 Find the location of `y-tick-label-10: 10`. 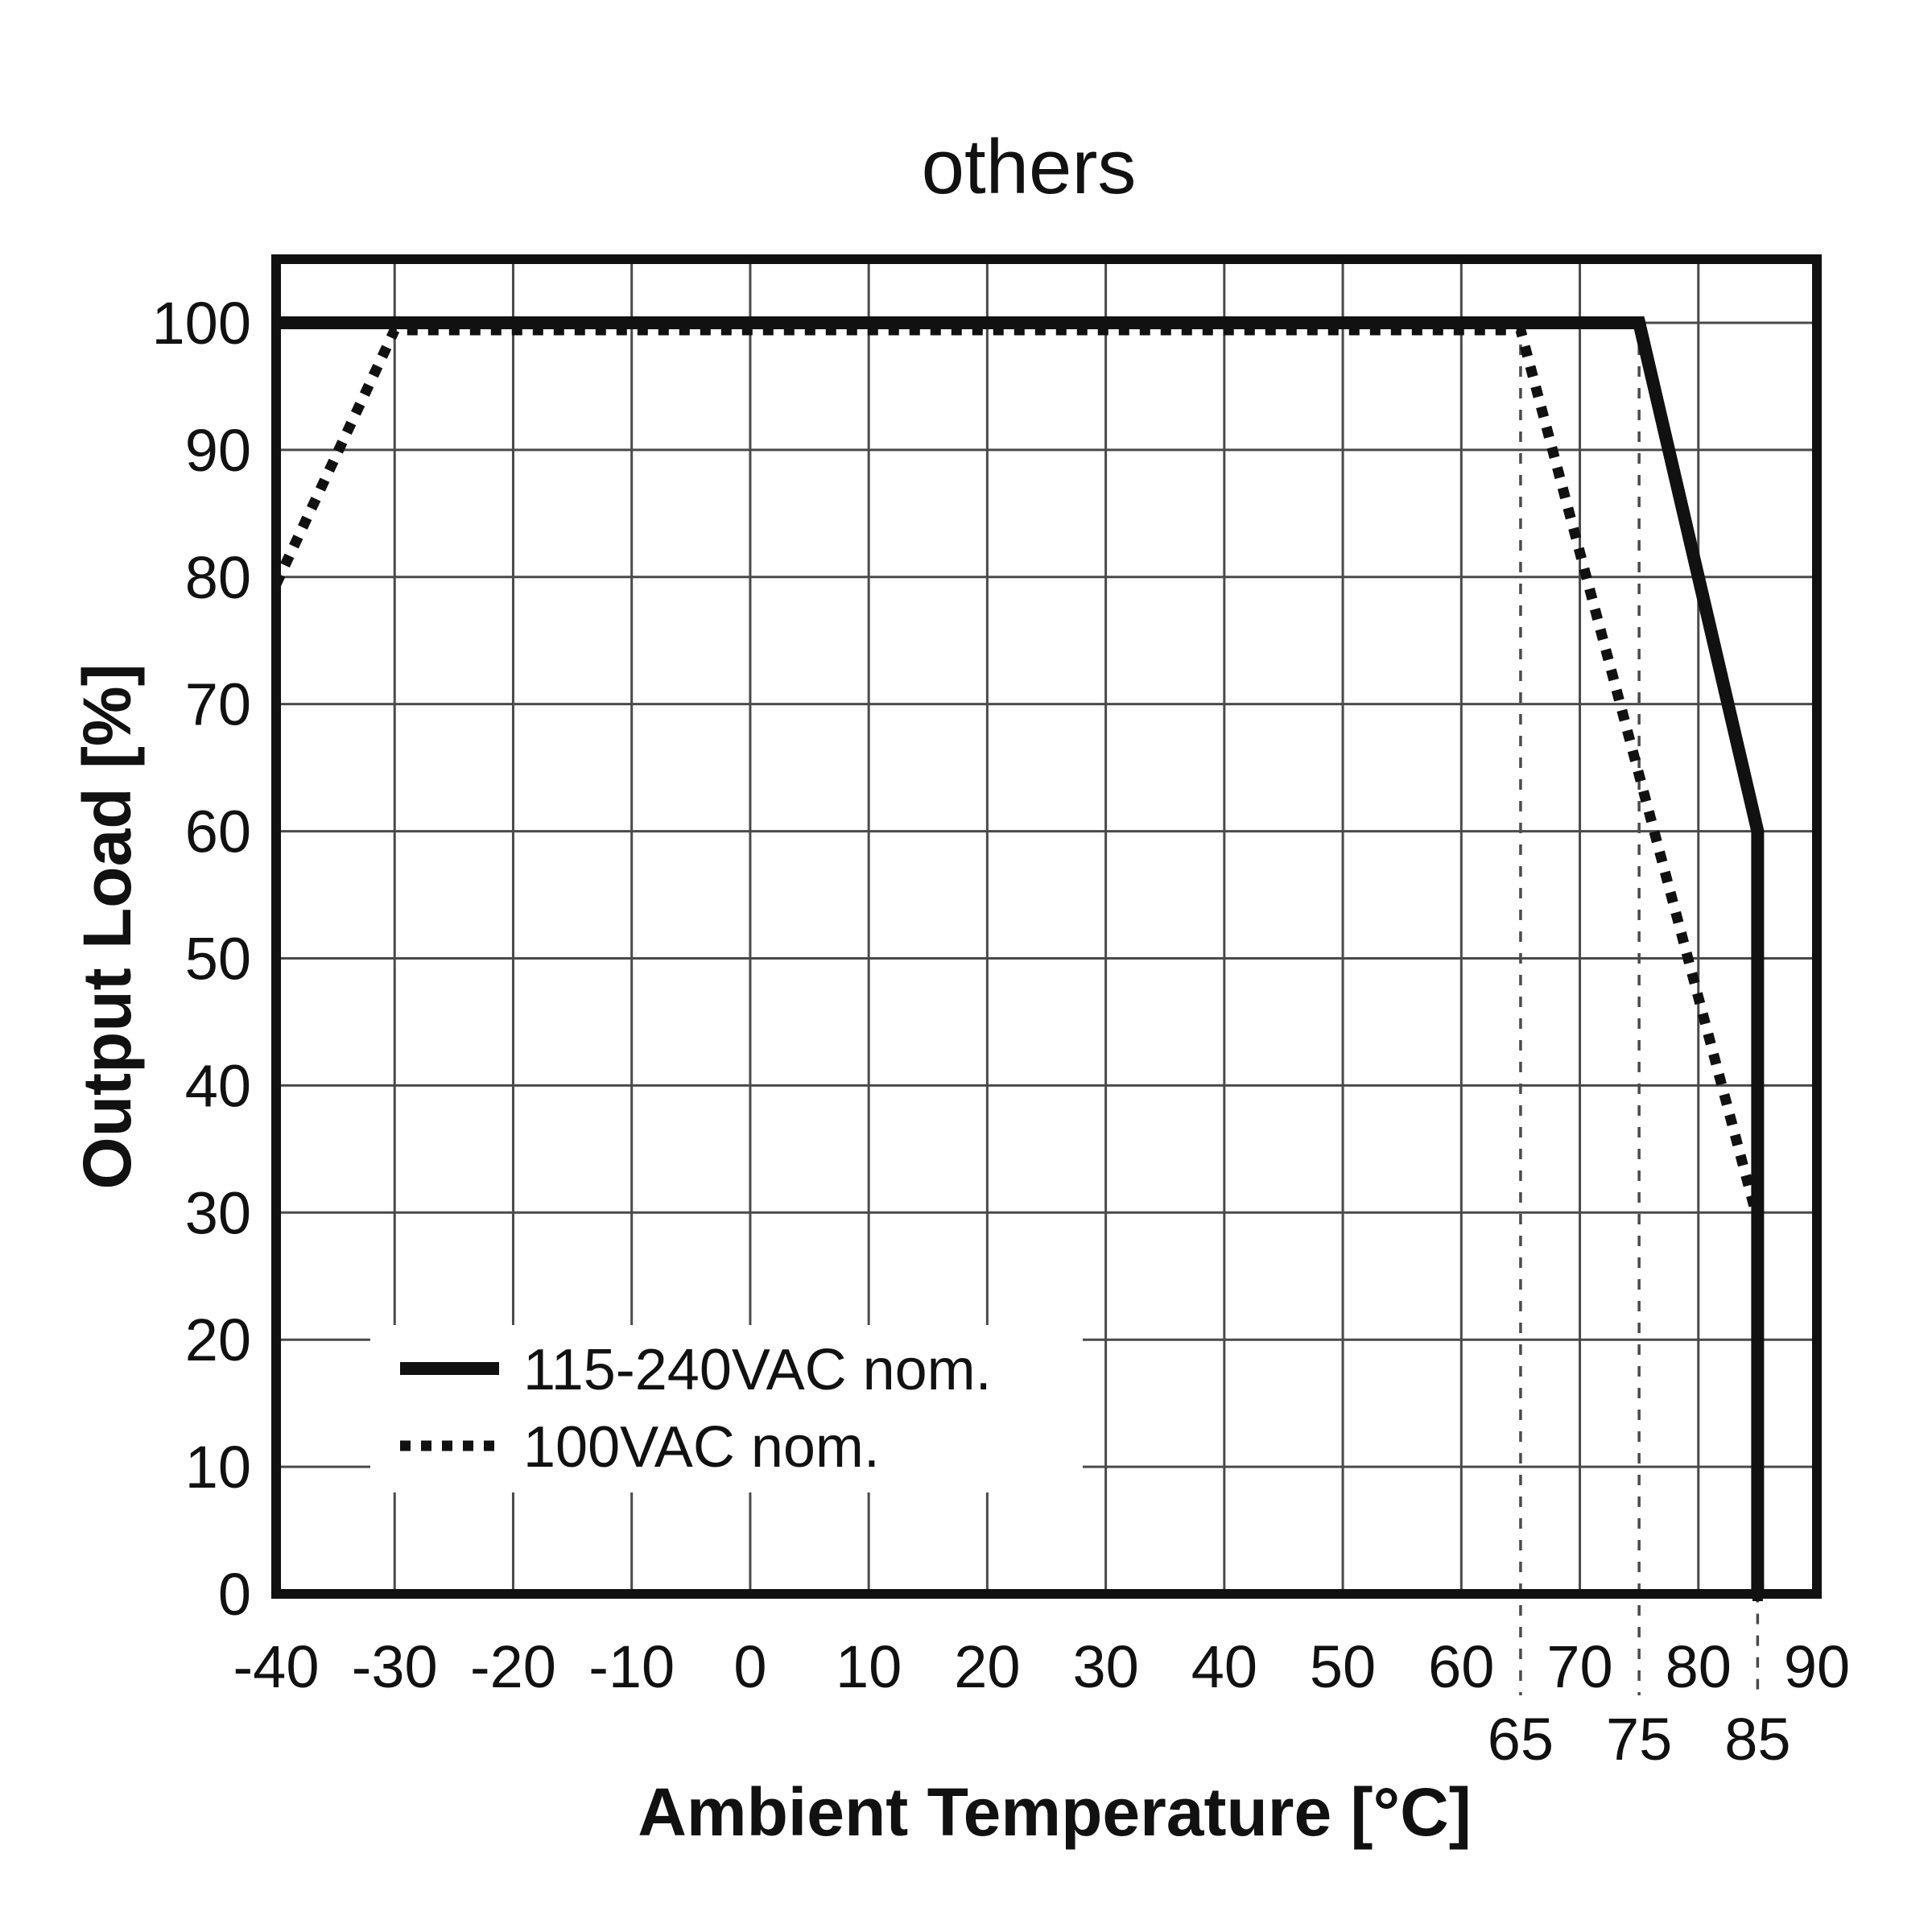

y-tick-label-10: 10 is located at coordinates (218, 1467).